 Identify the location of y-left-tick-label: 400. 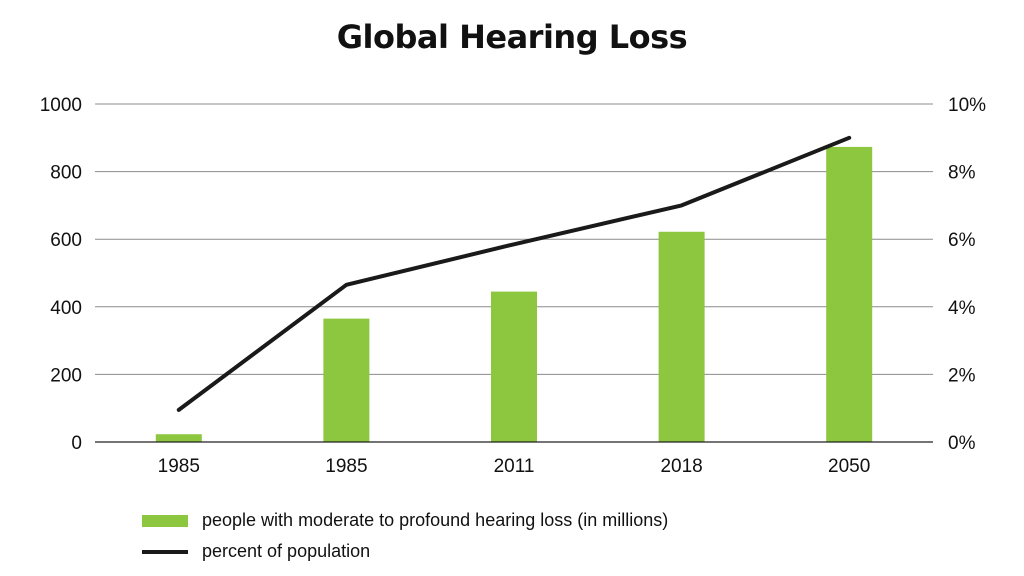
(66, 308).